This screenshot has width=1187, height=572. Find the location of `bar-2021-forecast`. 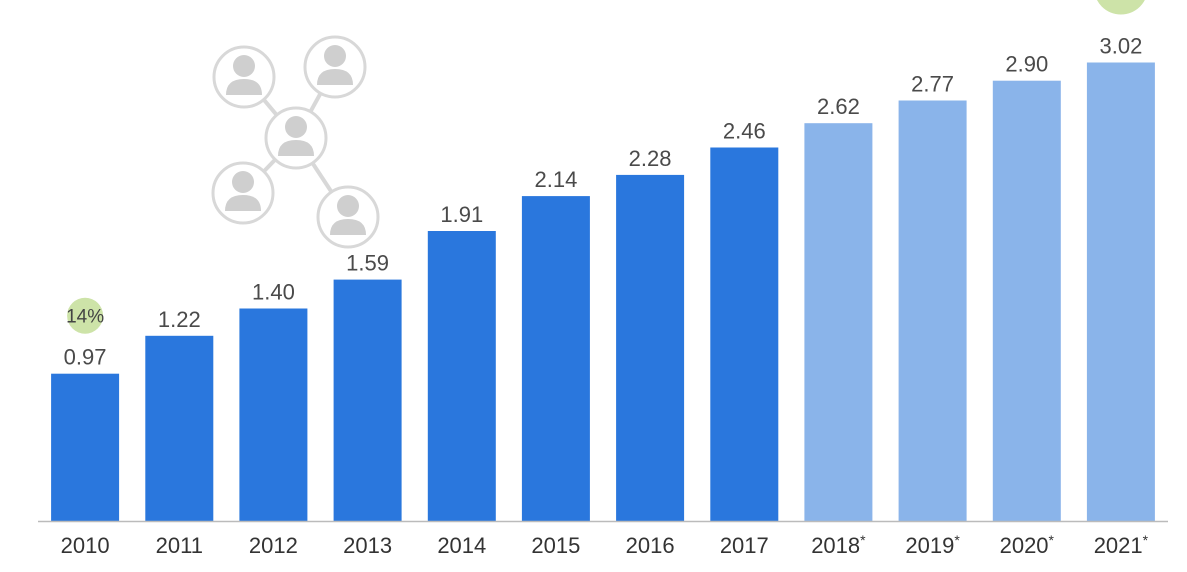

bar-2021-forecast is located at coordinates (1120, 291).